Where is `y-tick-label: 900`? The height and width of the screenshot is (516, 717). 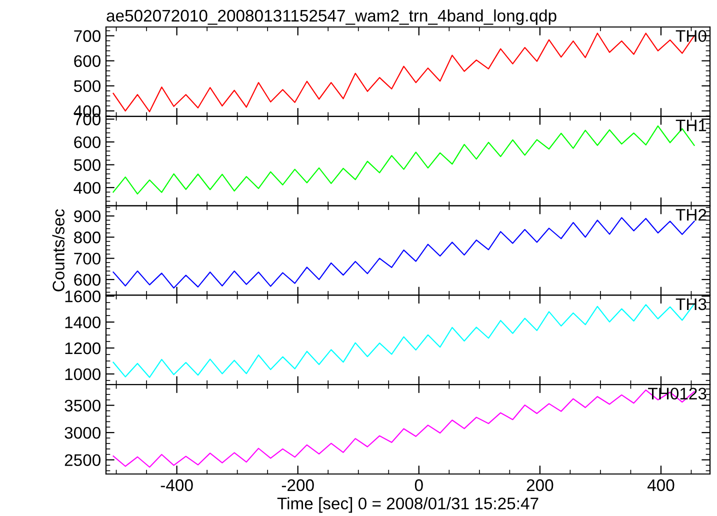 y-tick-label: 900 is located at coordinates (87, 216).